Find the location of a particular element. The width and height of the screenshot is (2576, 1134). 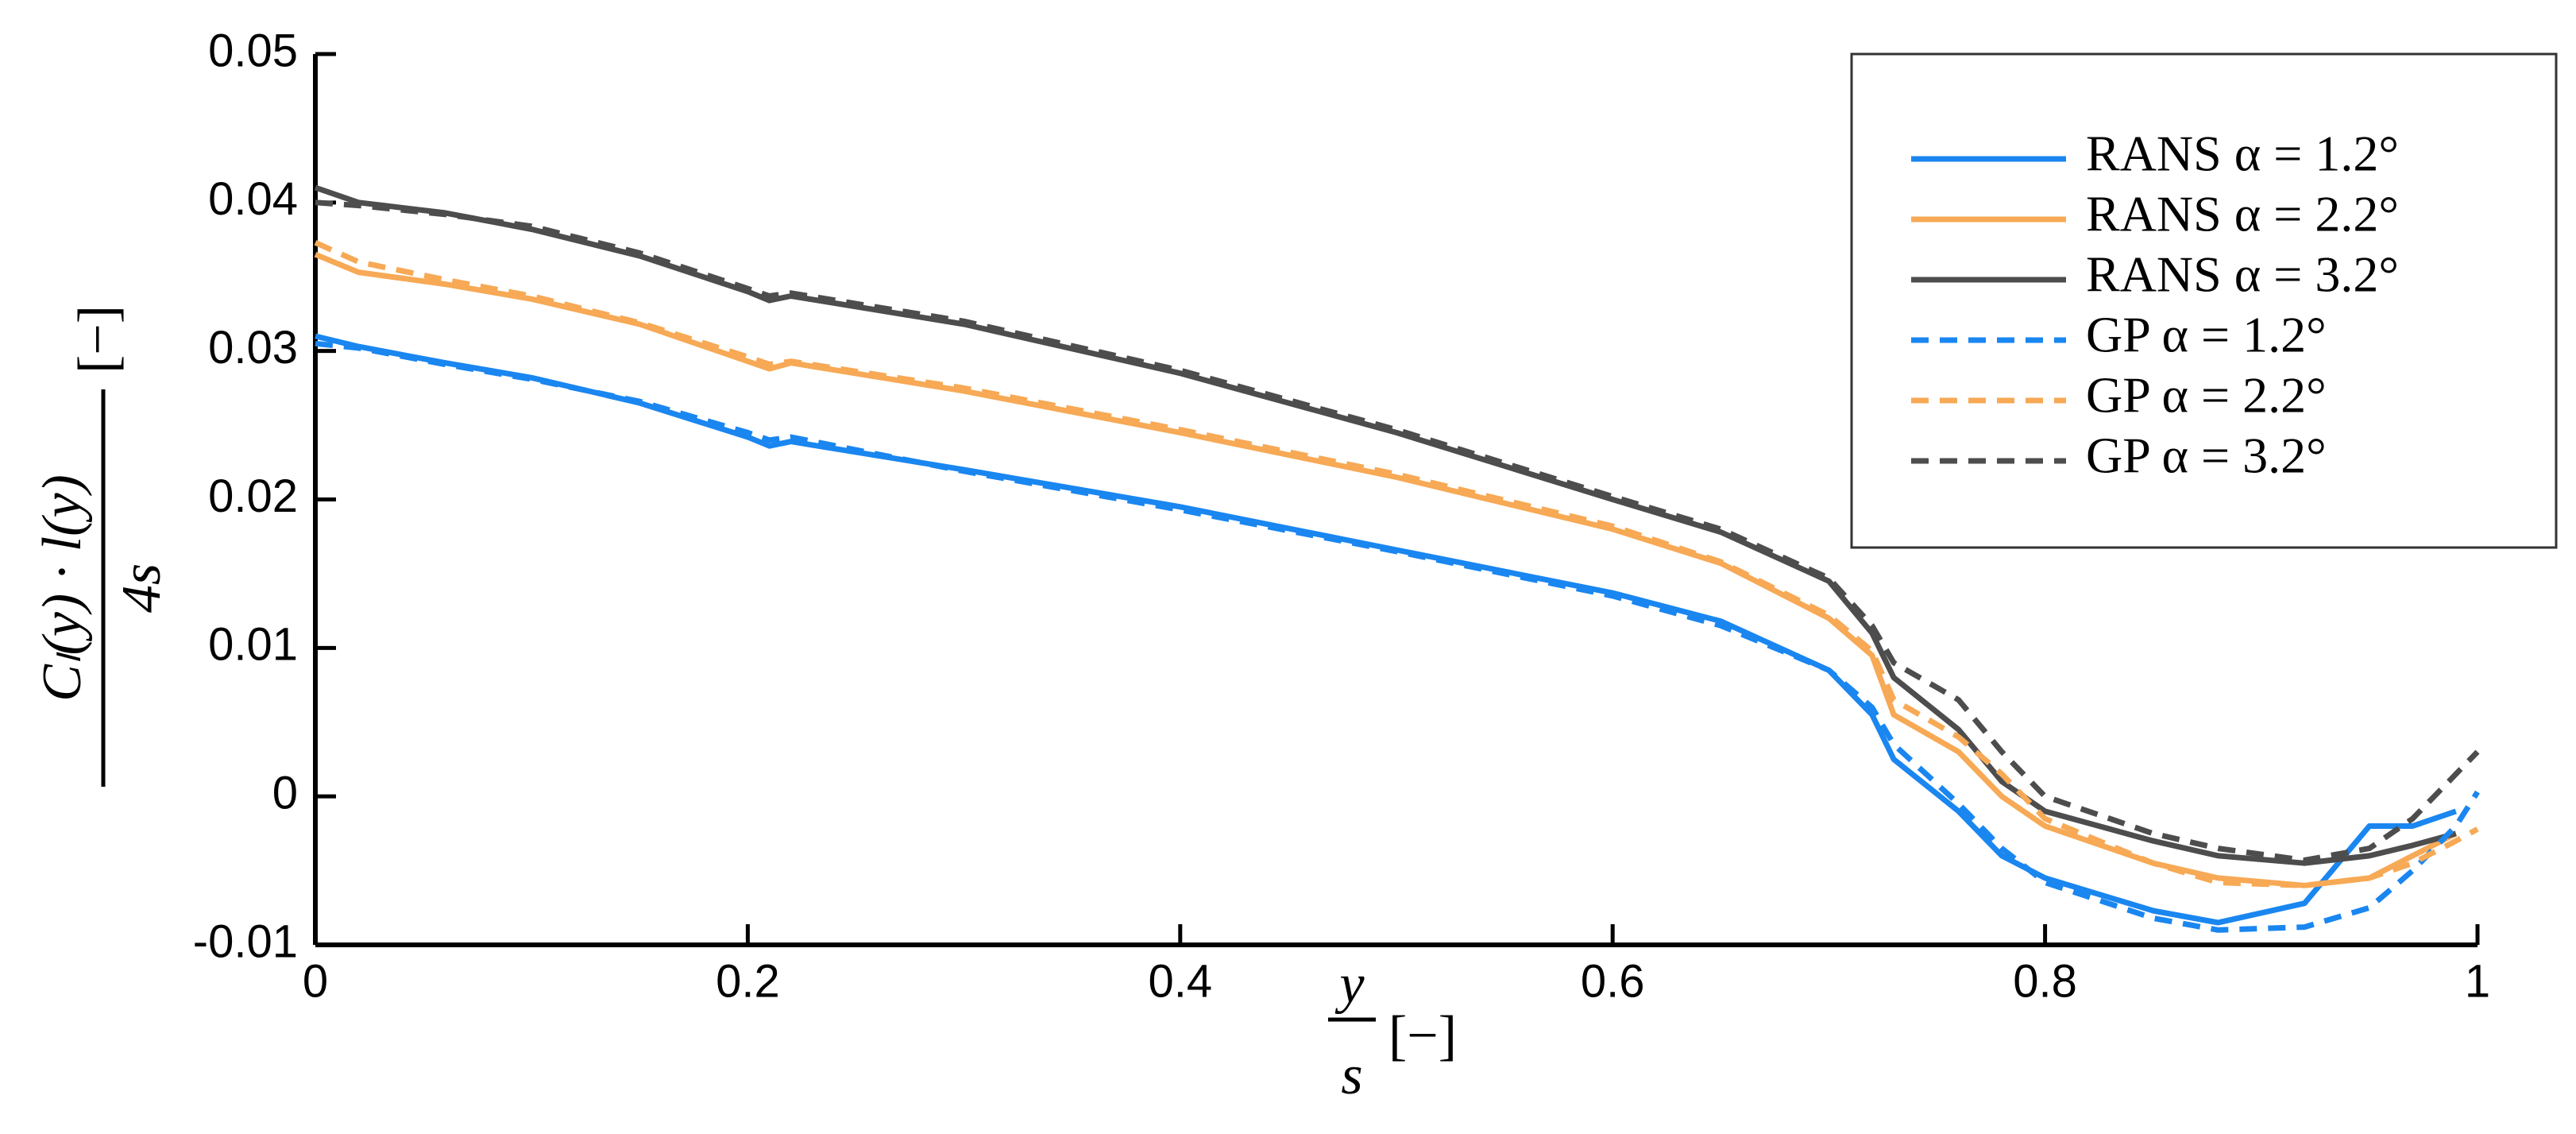

legend-label: GP α = 1.2° is located at coordinates (2206, 335).